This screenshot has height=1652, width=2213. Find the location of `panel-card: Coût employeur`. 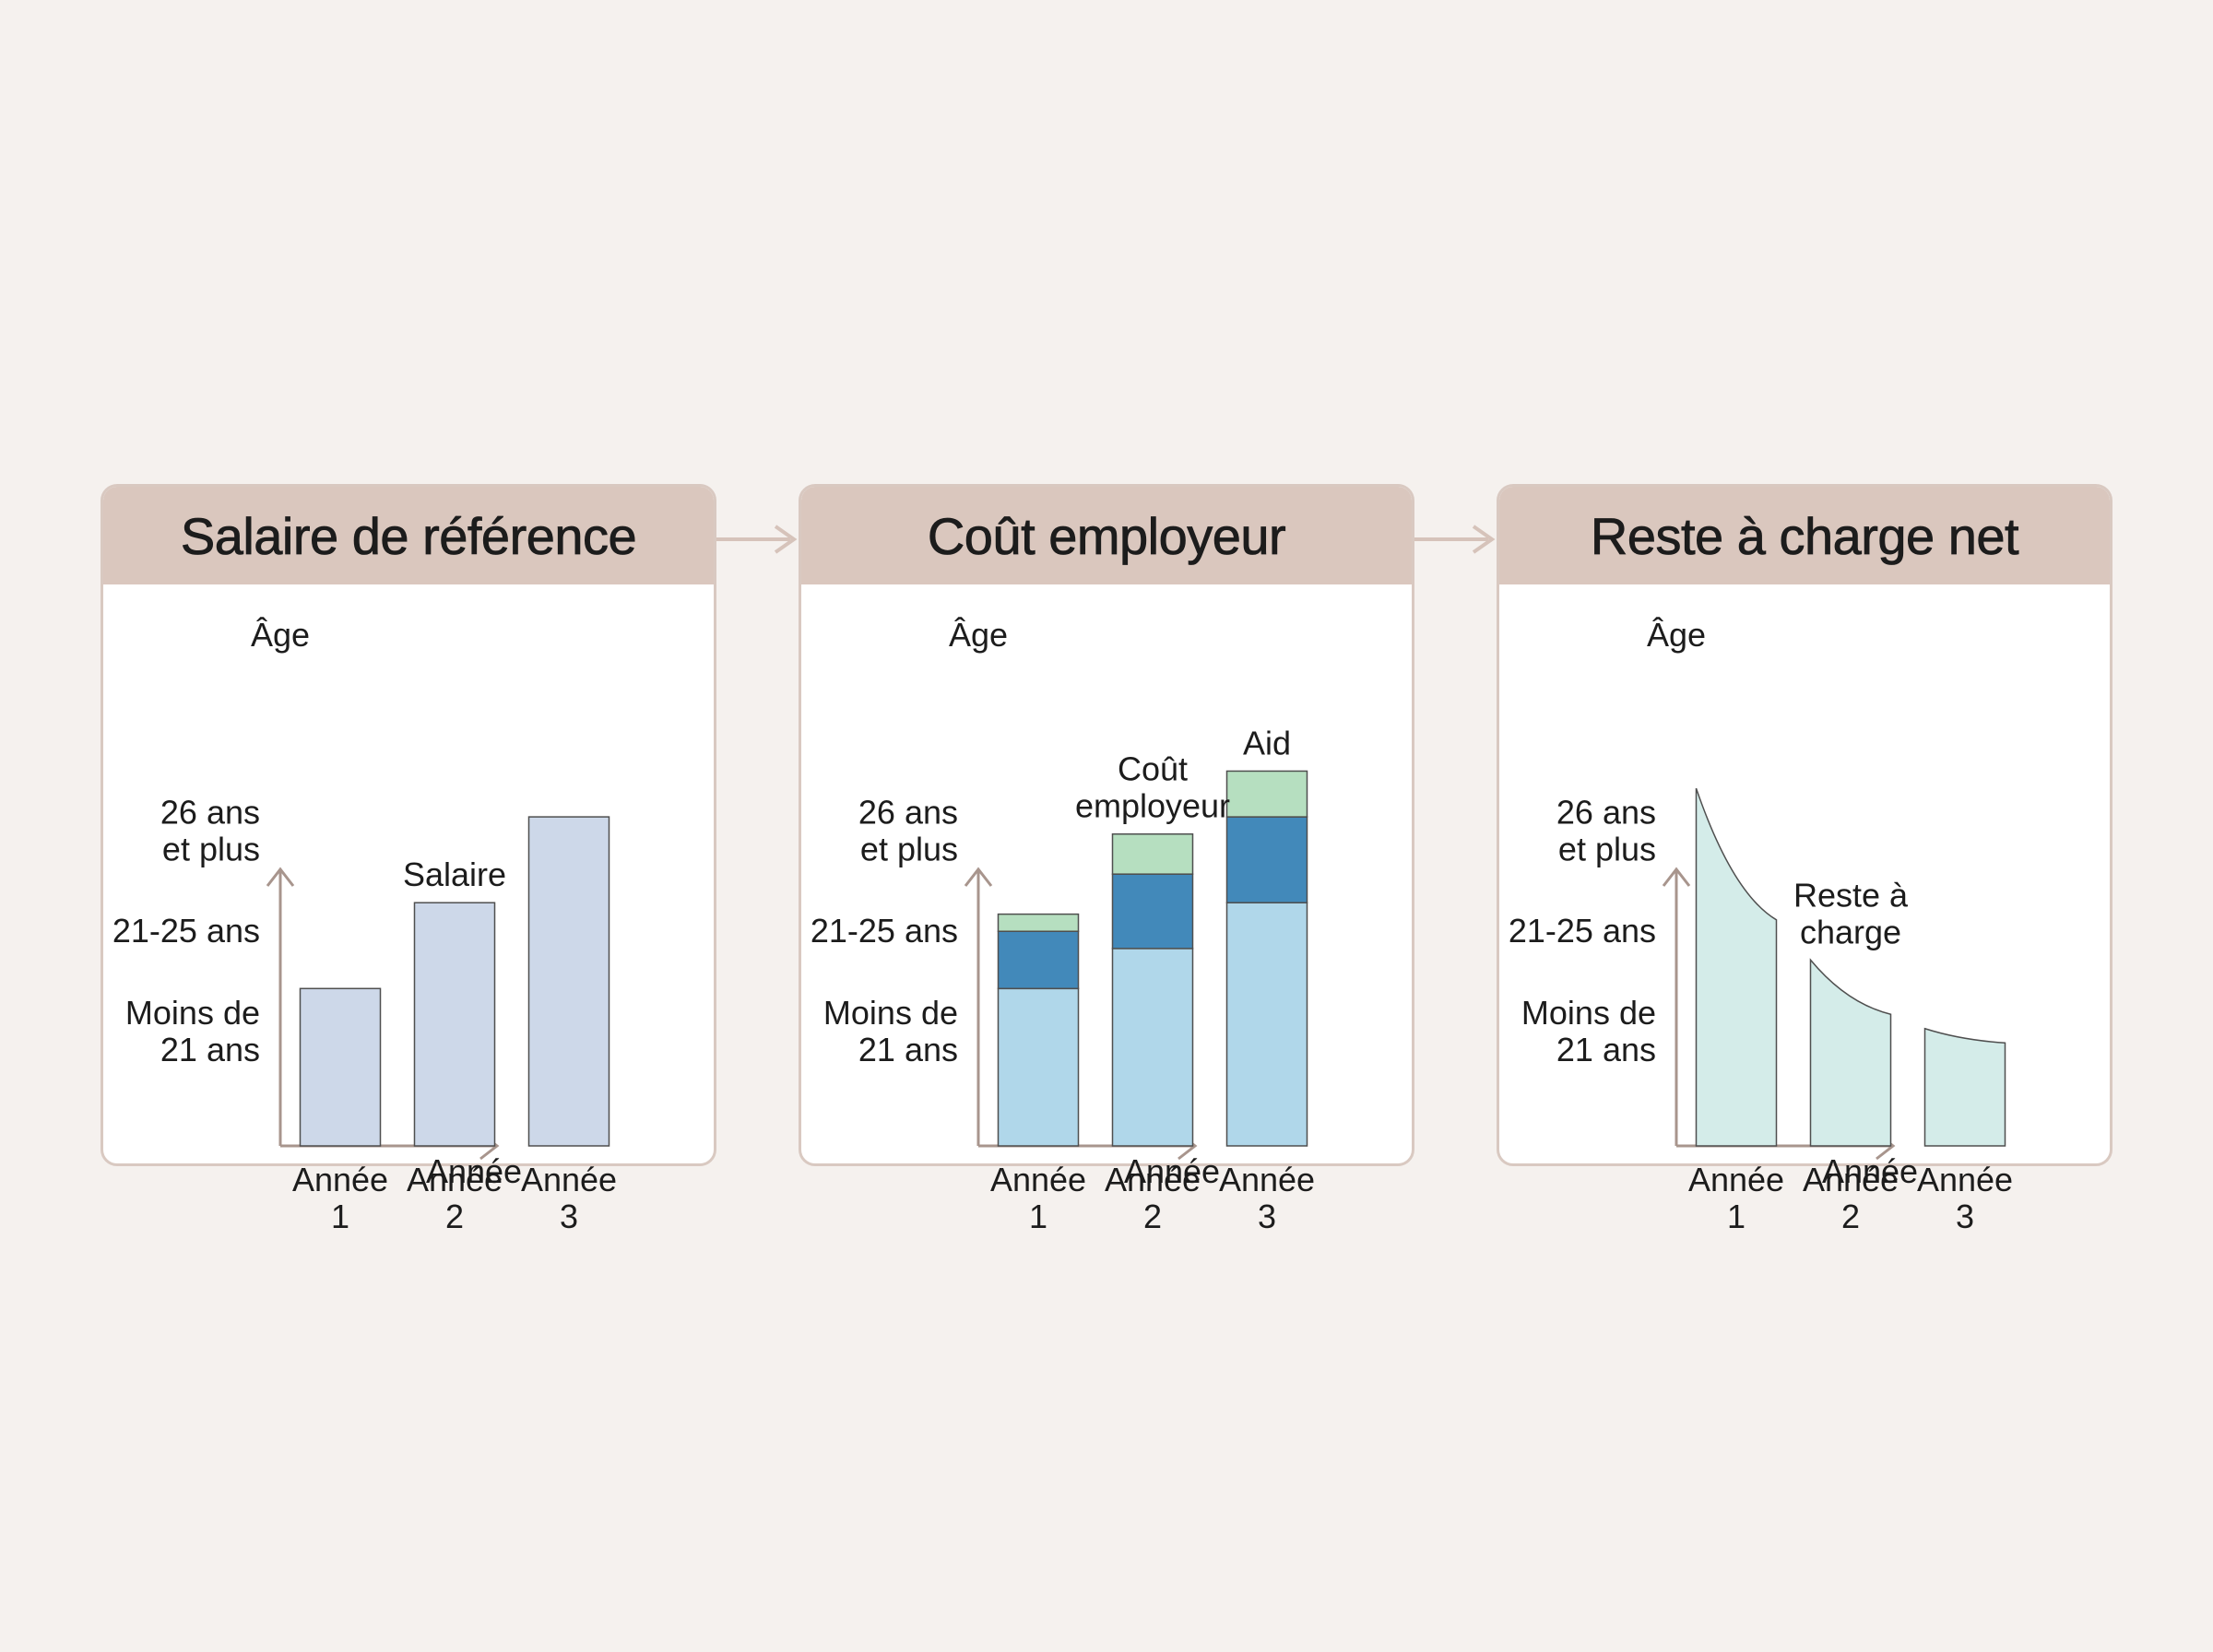

panel-card: Coût employeur is located at coordinates (1106, 825).